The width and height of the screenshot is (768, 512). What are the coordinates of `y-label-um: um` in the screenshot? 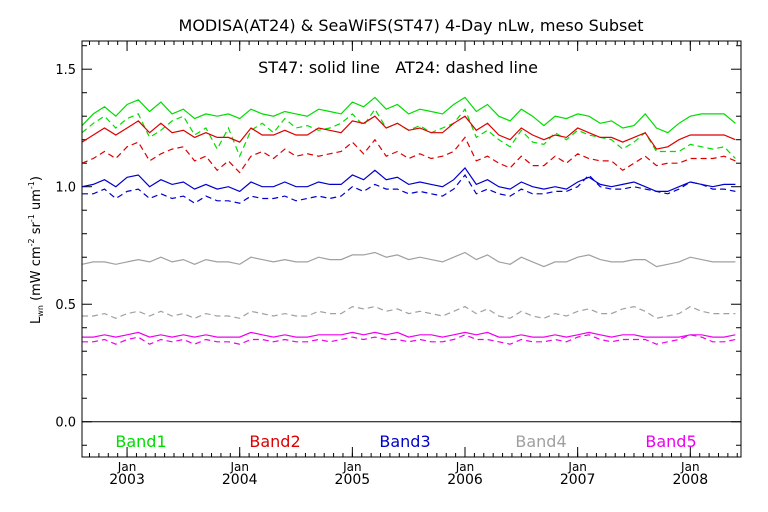 It's located at (36, 201).